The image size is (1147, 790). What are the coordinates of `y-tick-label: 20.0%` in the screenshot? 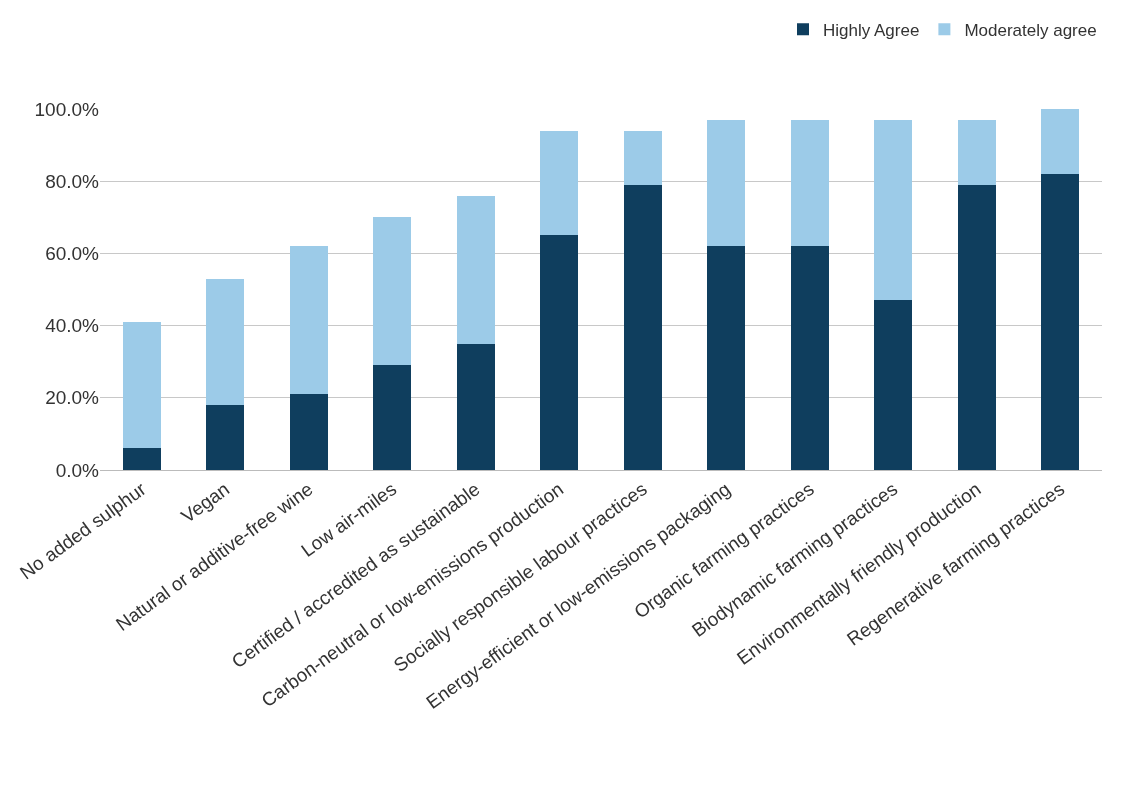 It's located at (72, 398).